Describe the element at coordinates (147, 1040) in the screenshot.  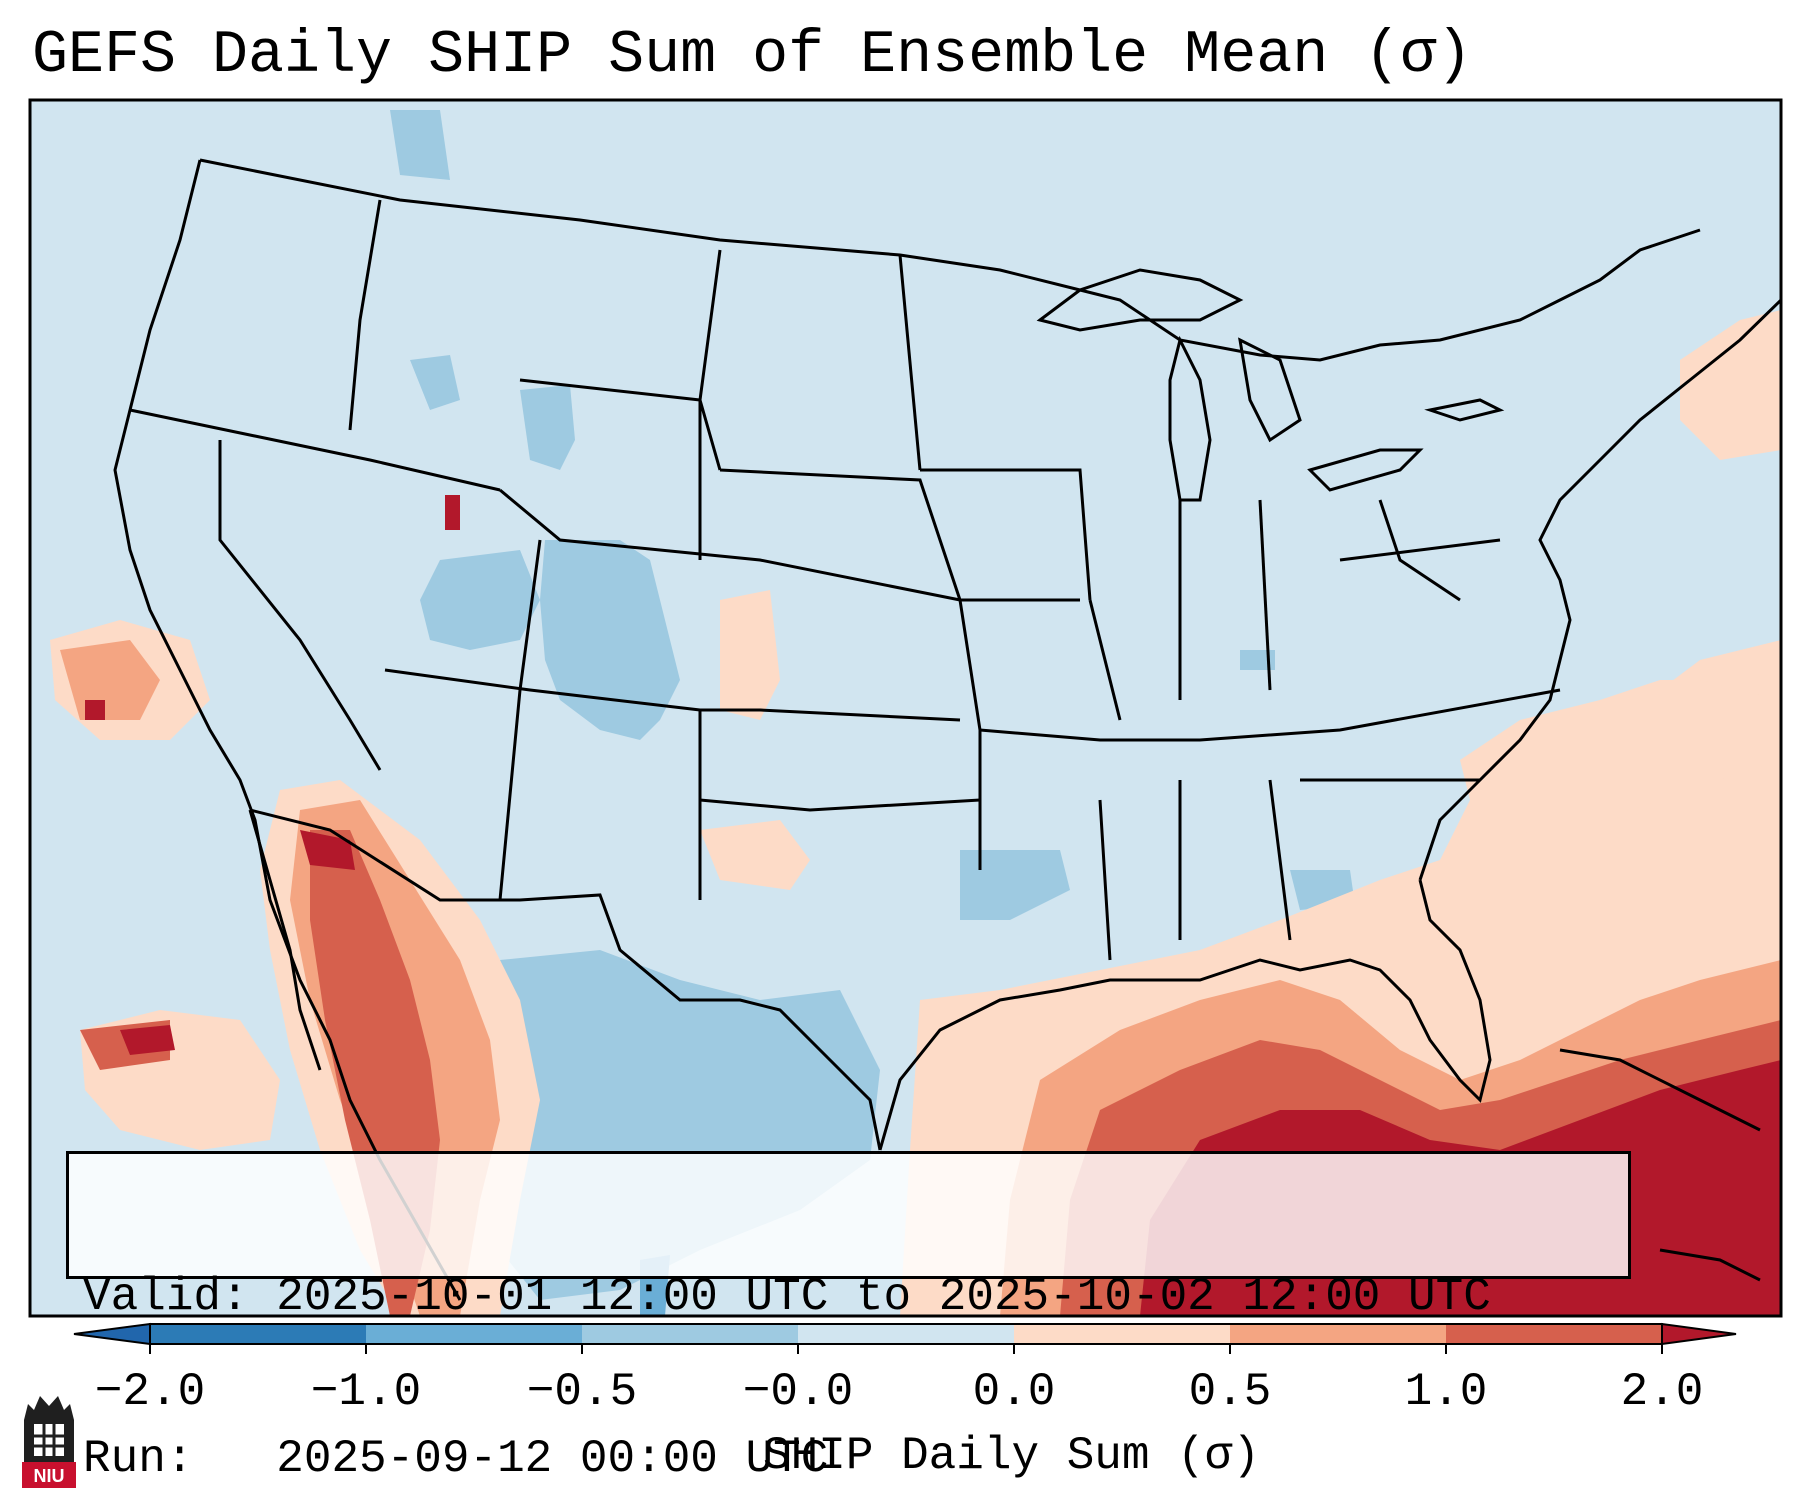
I see `anomaly-pos-pacific-darkred` at that location.